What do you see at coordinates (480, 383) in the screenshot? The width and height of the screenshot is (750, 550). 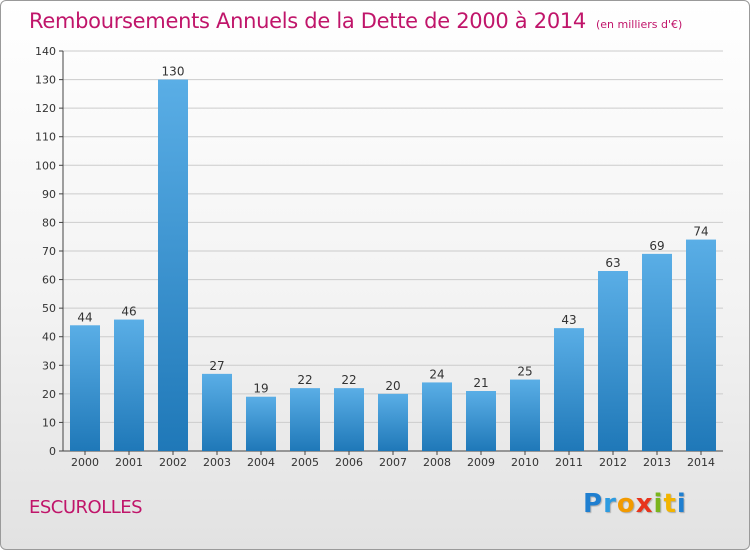 I see `data-label: 21` at bounding box center [480, 383].